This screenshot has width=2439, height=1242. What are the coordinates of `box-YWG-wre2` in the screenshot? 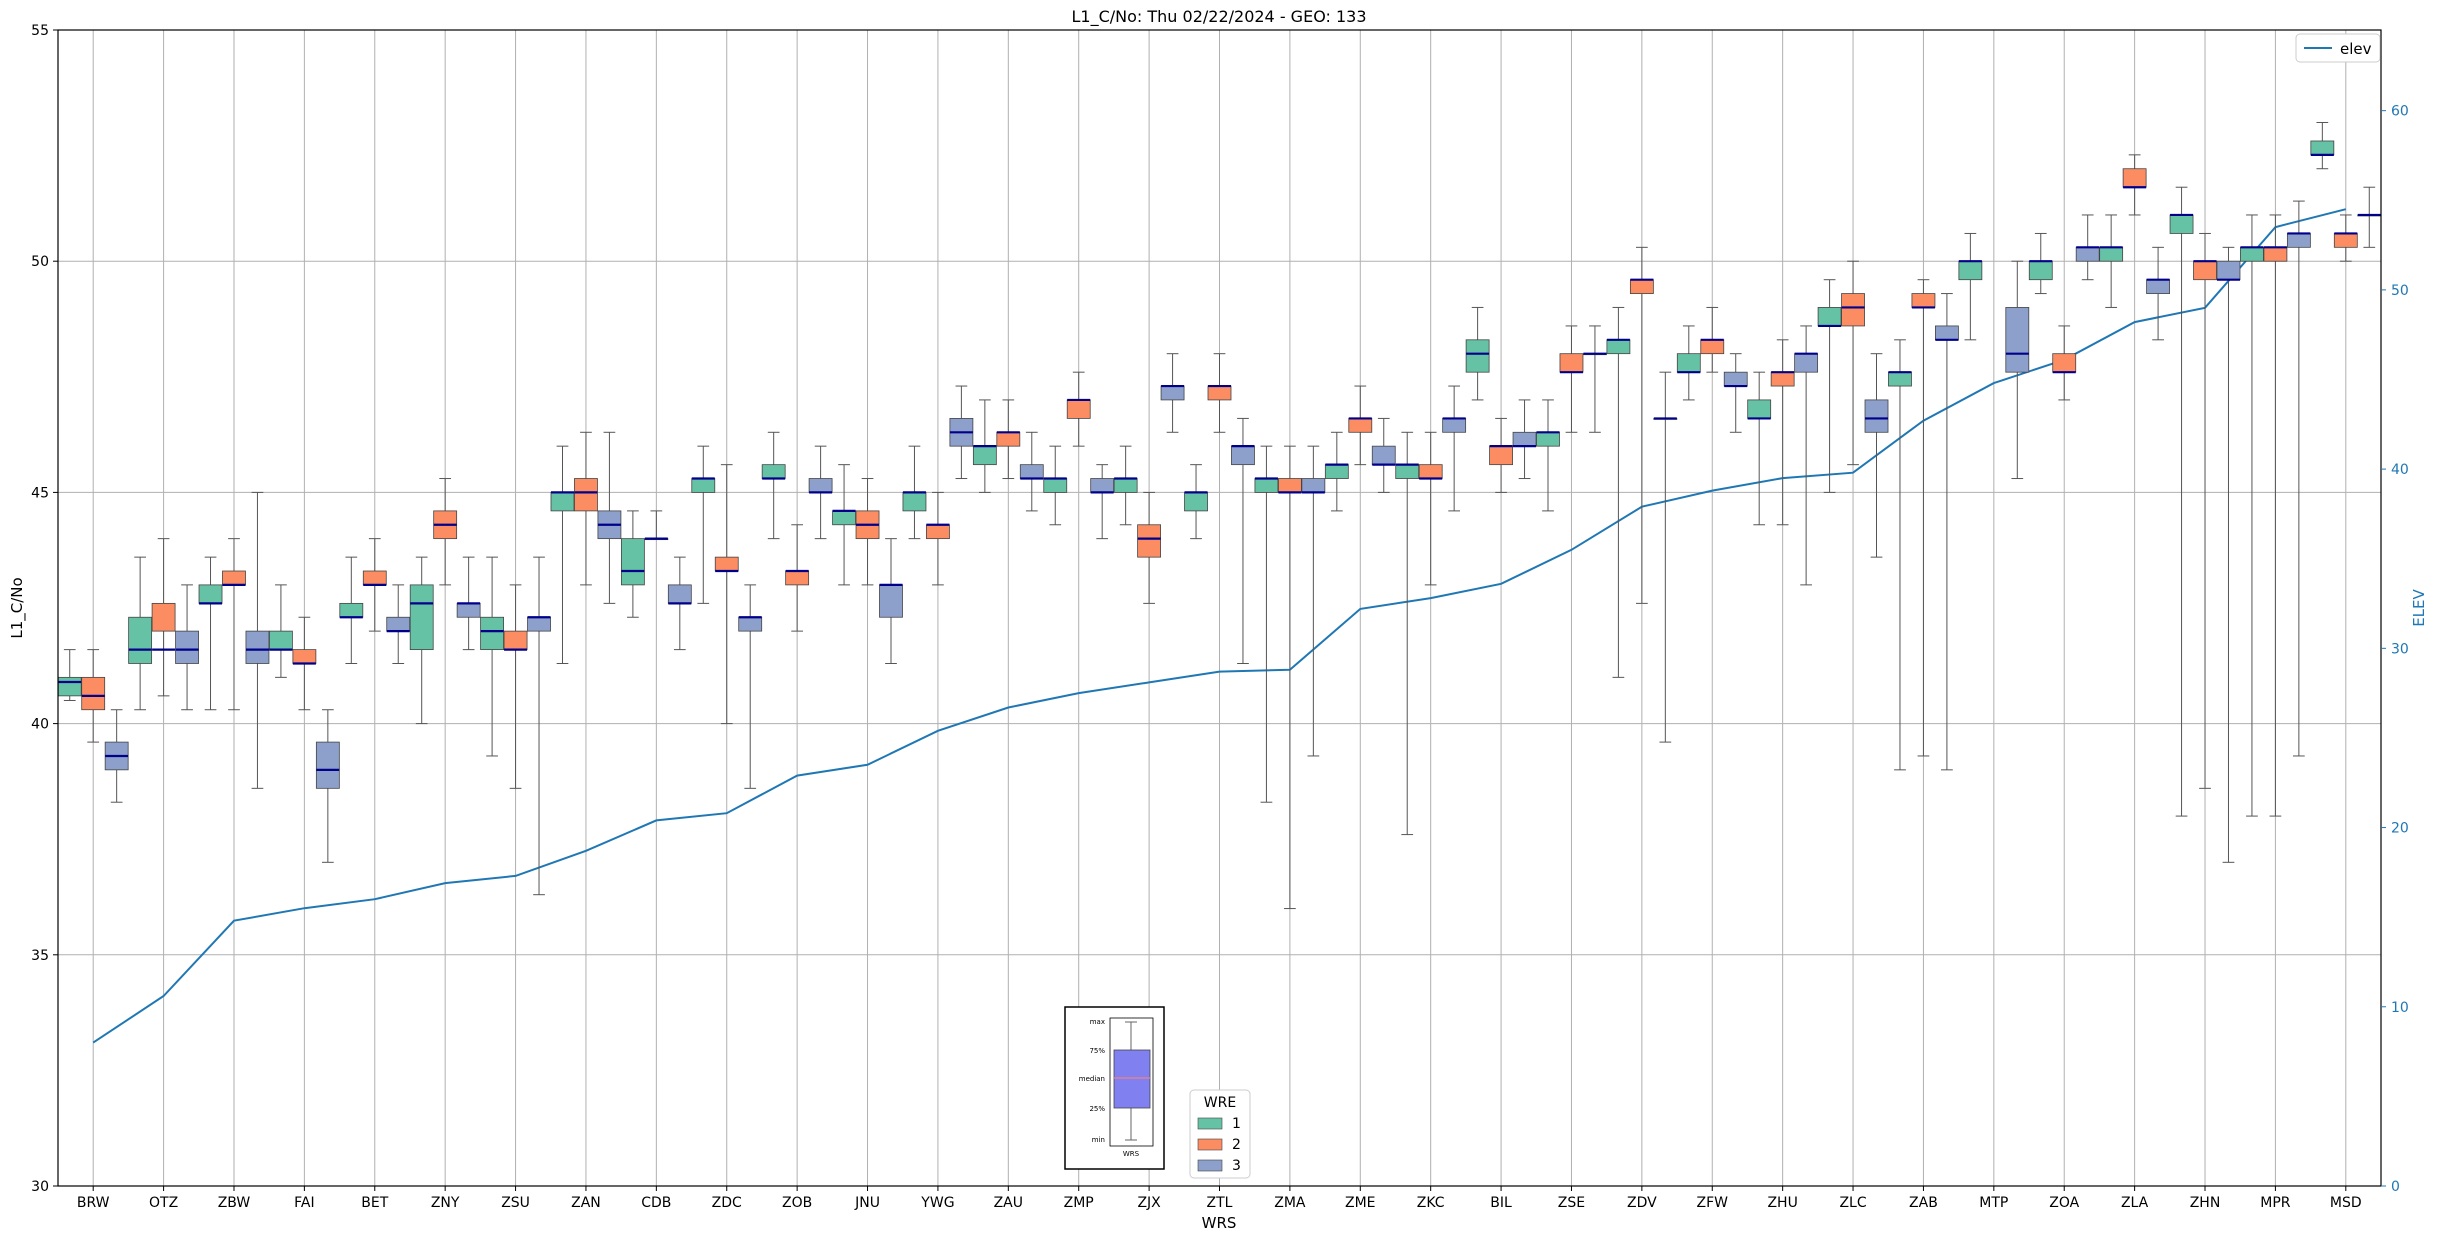 It's located at (938, 538).